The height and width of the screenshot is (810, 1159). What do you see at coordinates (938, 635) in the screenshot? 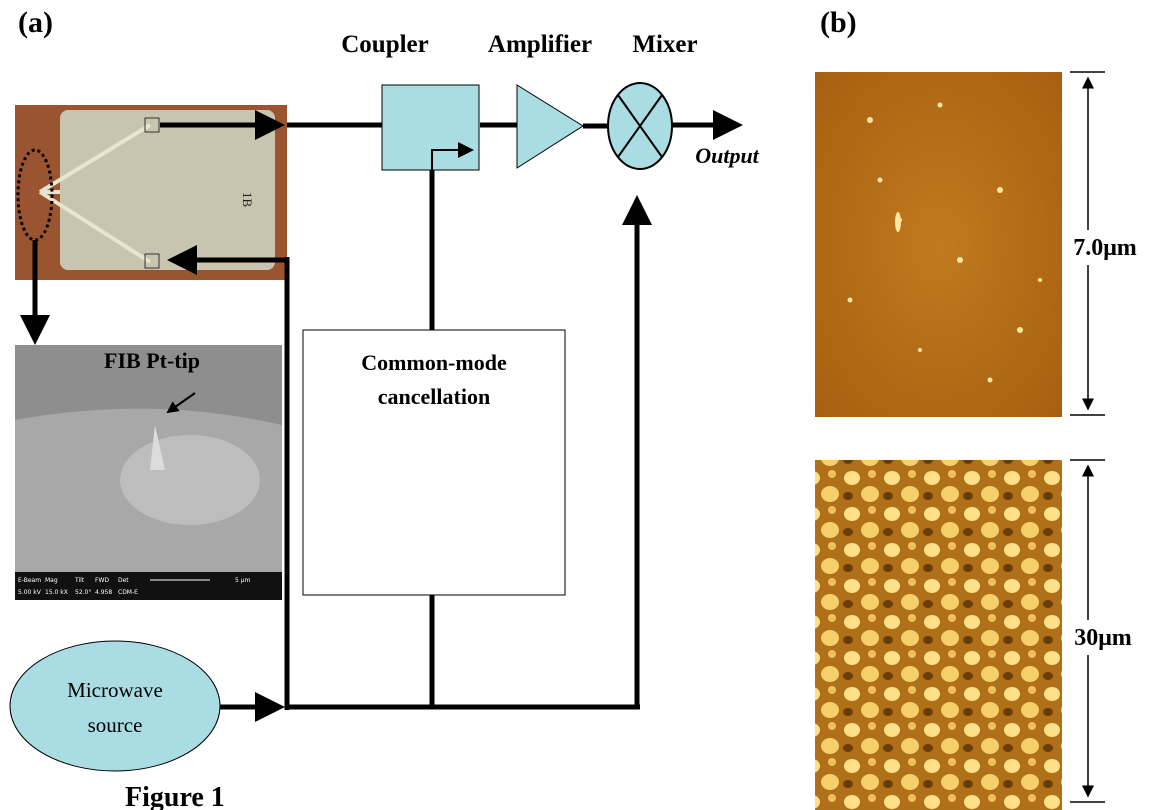
I see `afm-texture` at bounding box center [938, 635].